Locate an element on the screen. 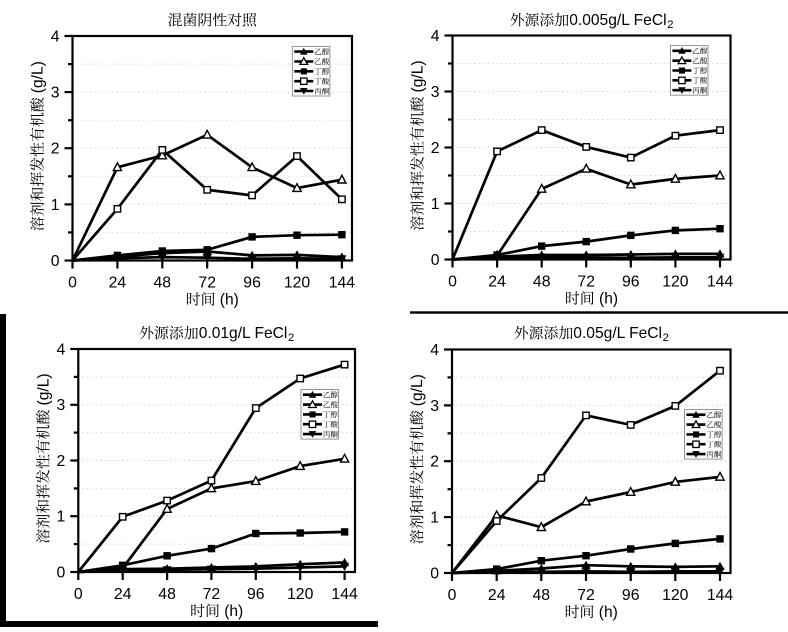 The height and width of the screenshot is (632, 788). svg-text: 0.01g/L FeCl is located at coordinates (243, 333).